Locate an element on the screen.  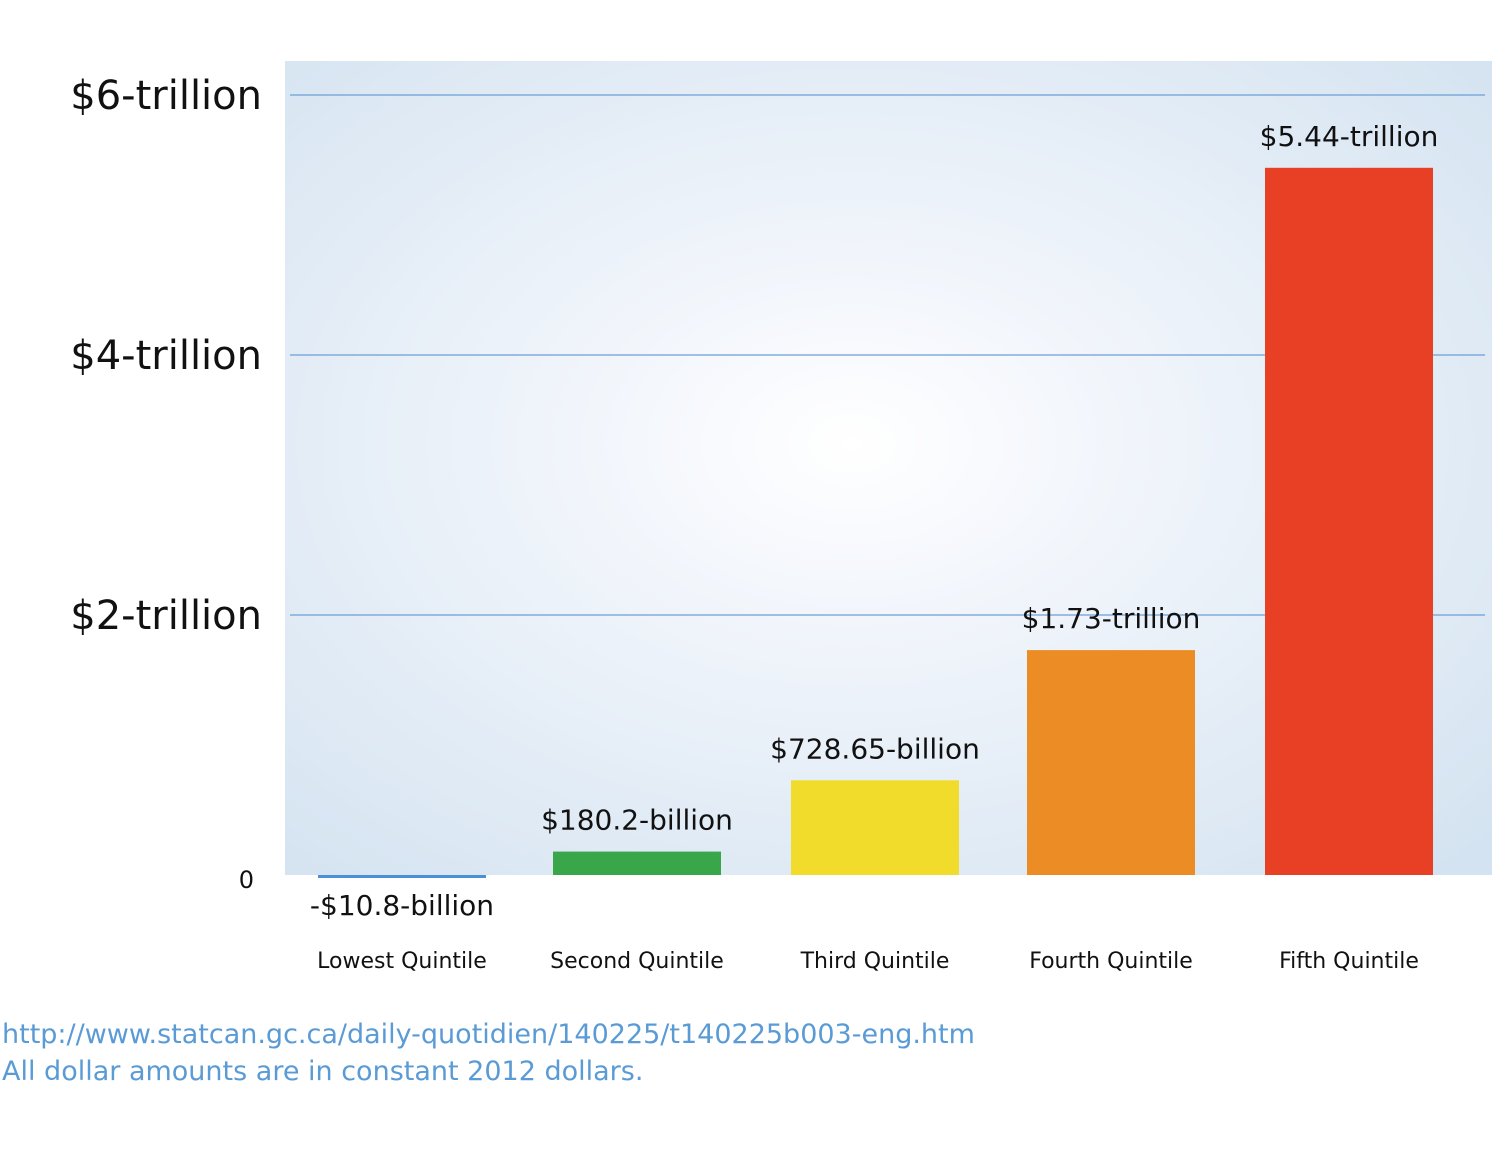
data-label: $5.44-trillion is located at coordinates (1349, 136).